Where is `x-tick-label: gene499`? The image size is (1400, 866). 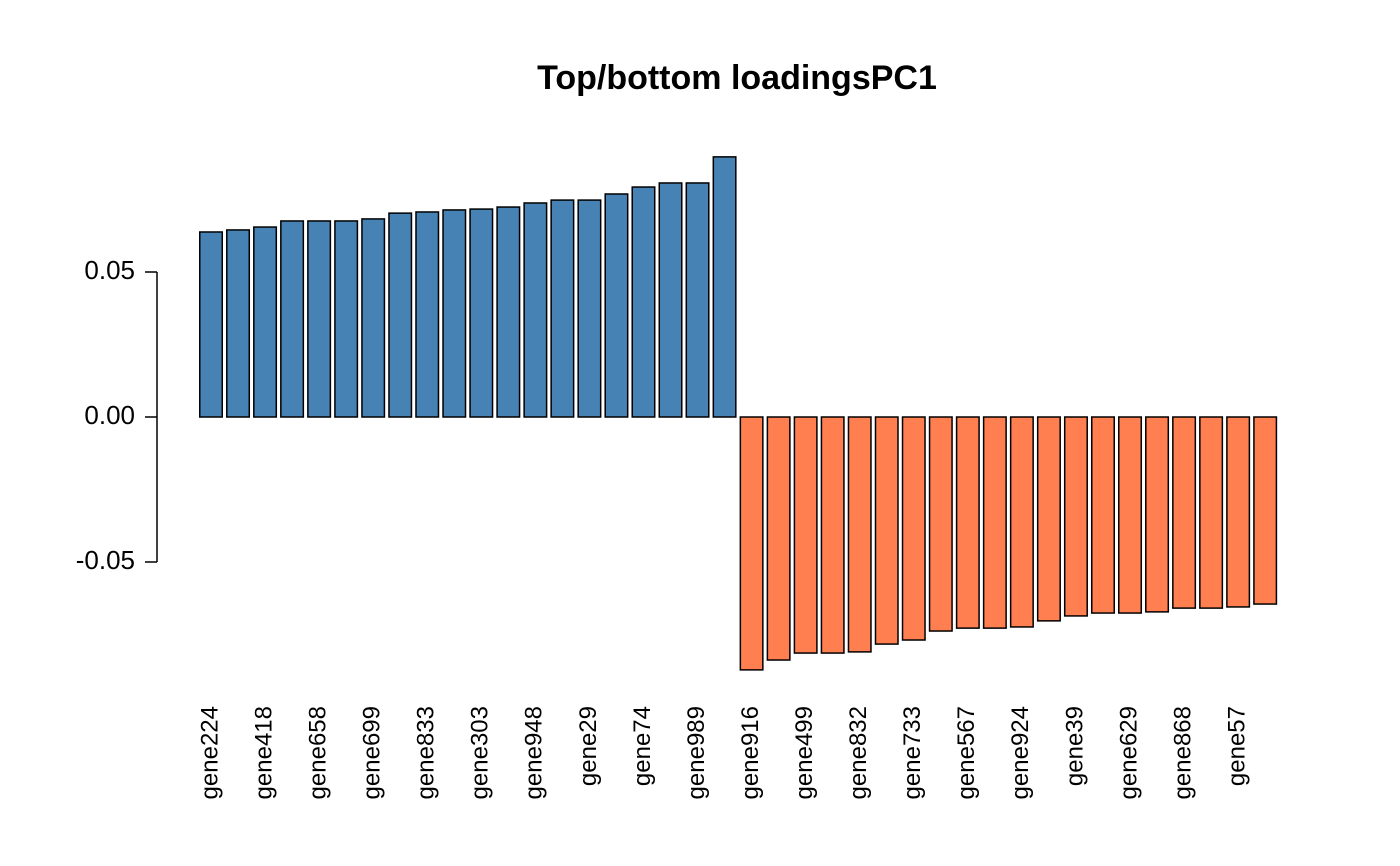 x-tick-label: gene499 is located at coordinates (804, 752).